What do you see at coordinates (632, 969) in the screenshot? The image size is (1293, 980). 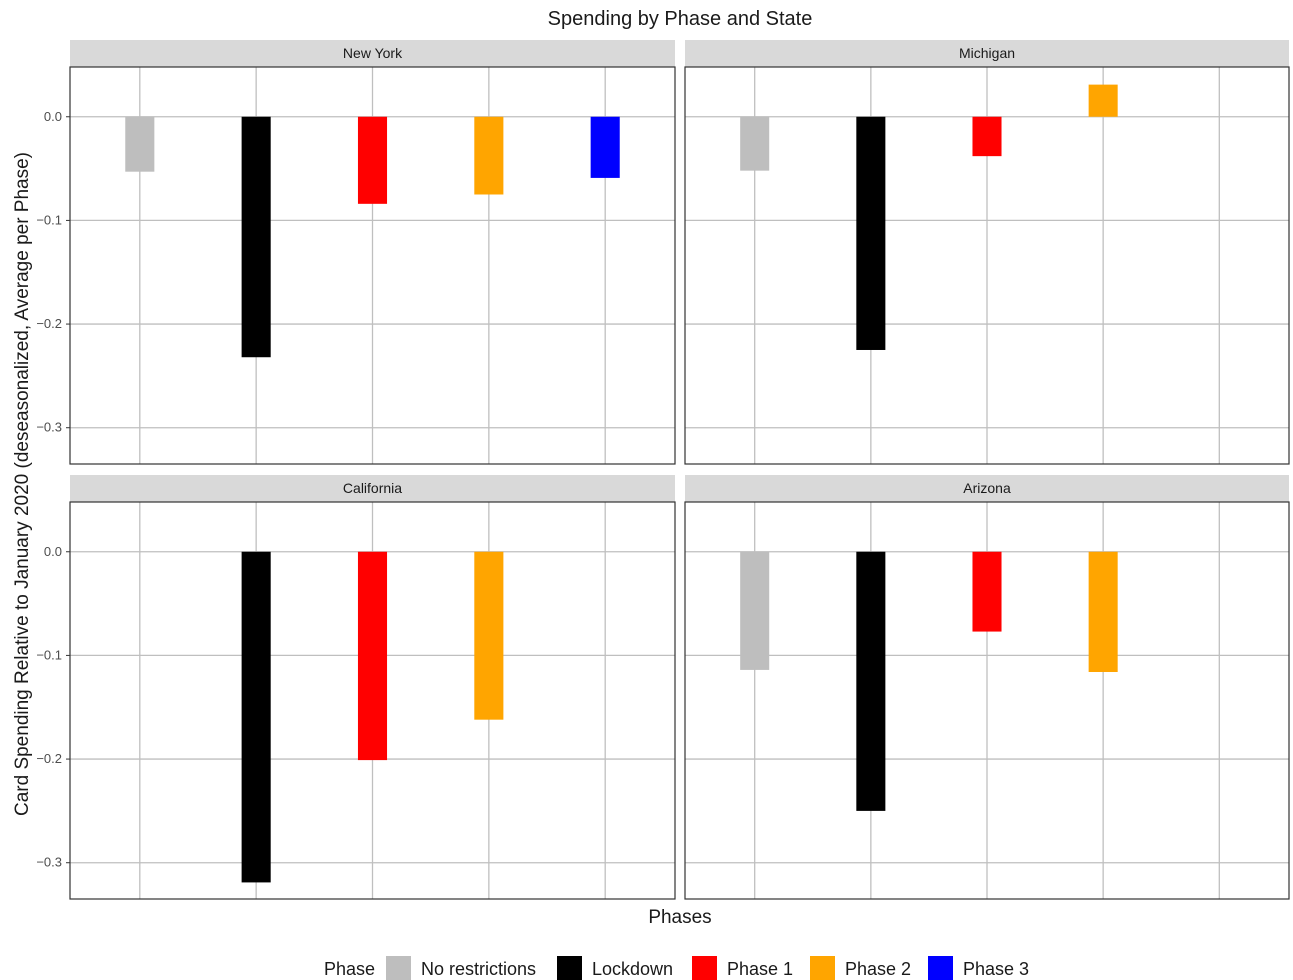 I see `legend-label: Lockdown` at bounding box center [632, 969].